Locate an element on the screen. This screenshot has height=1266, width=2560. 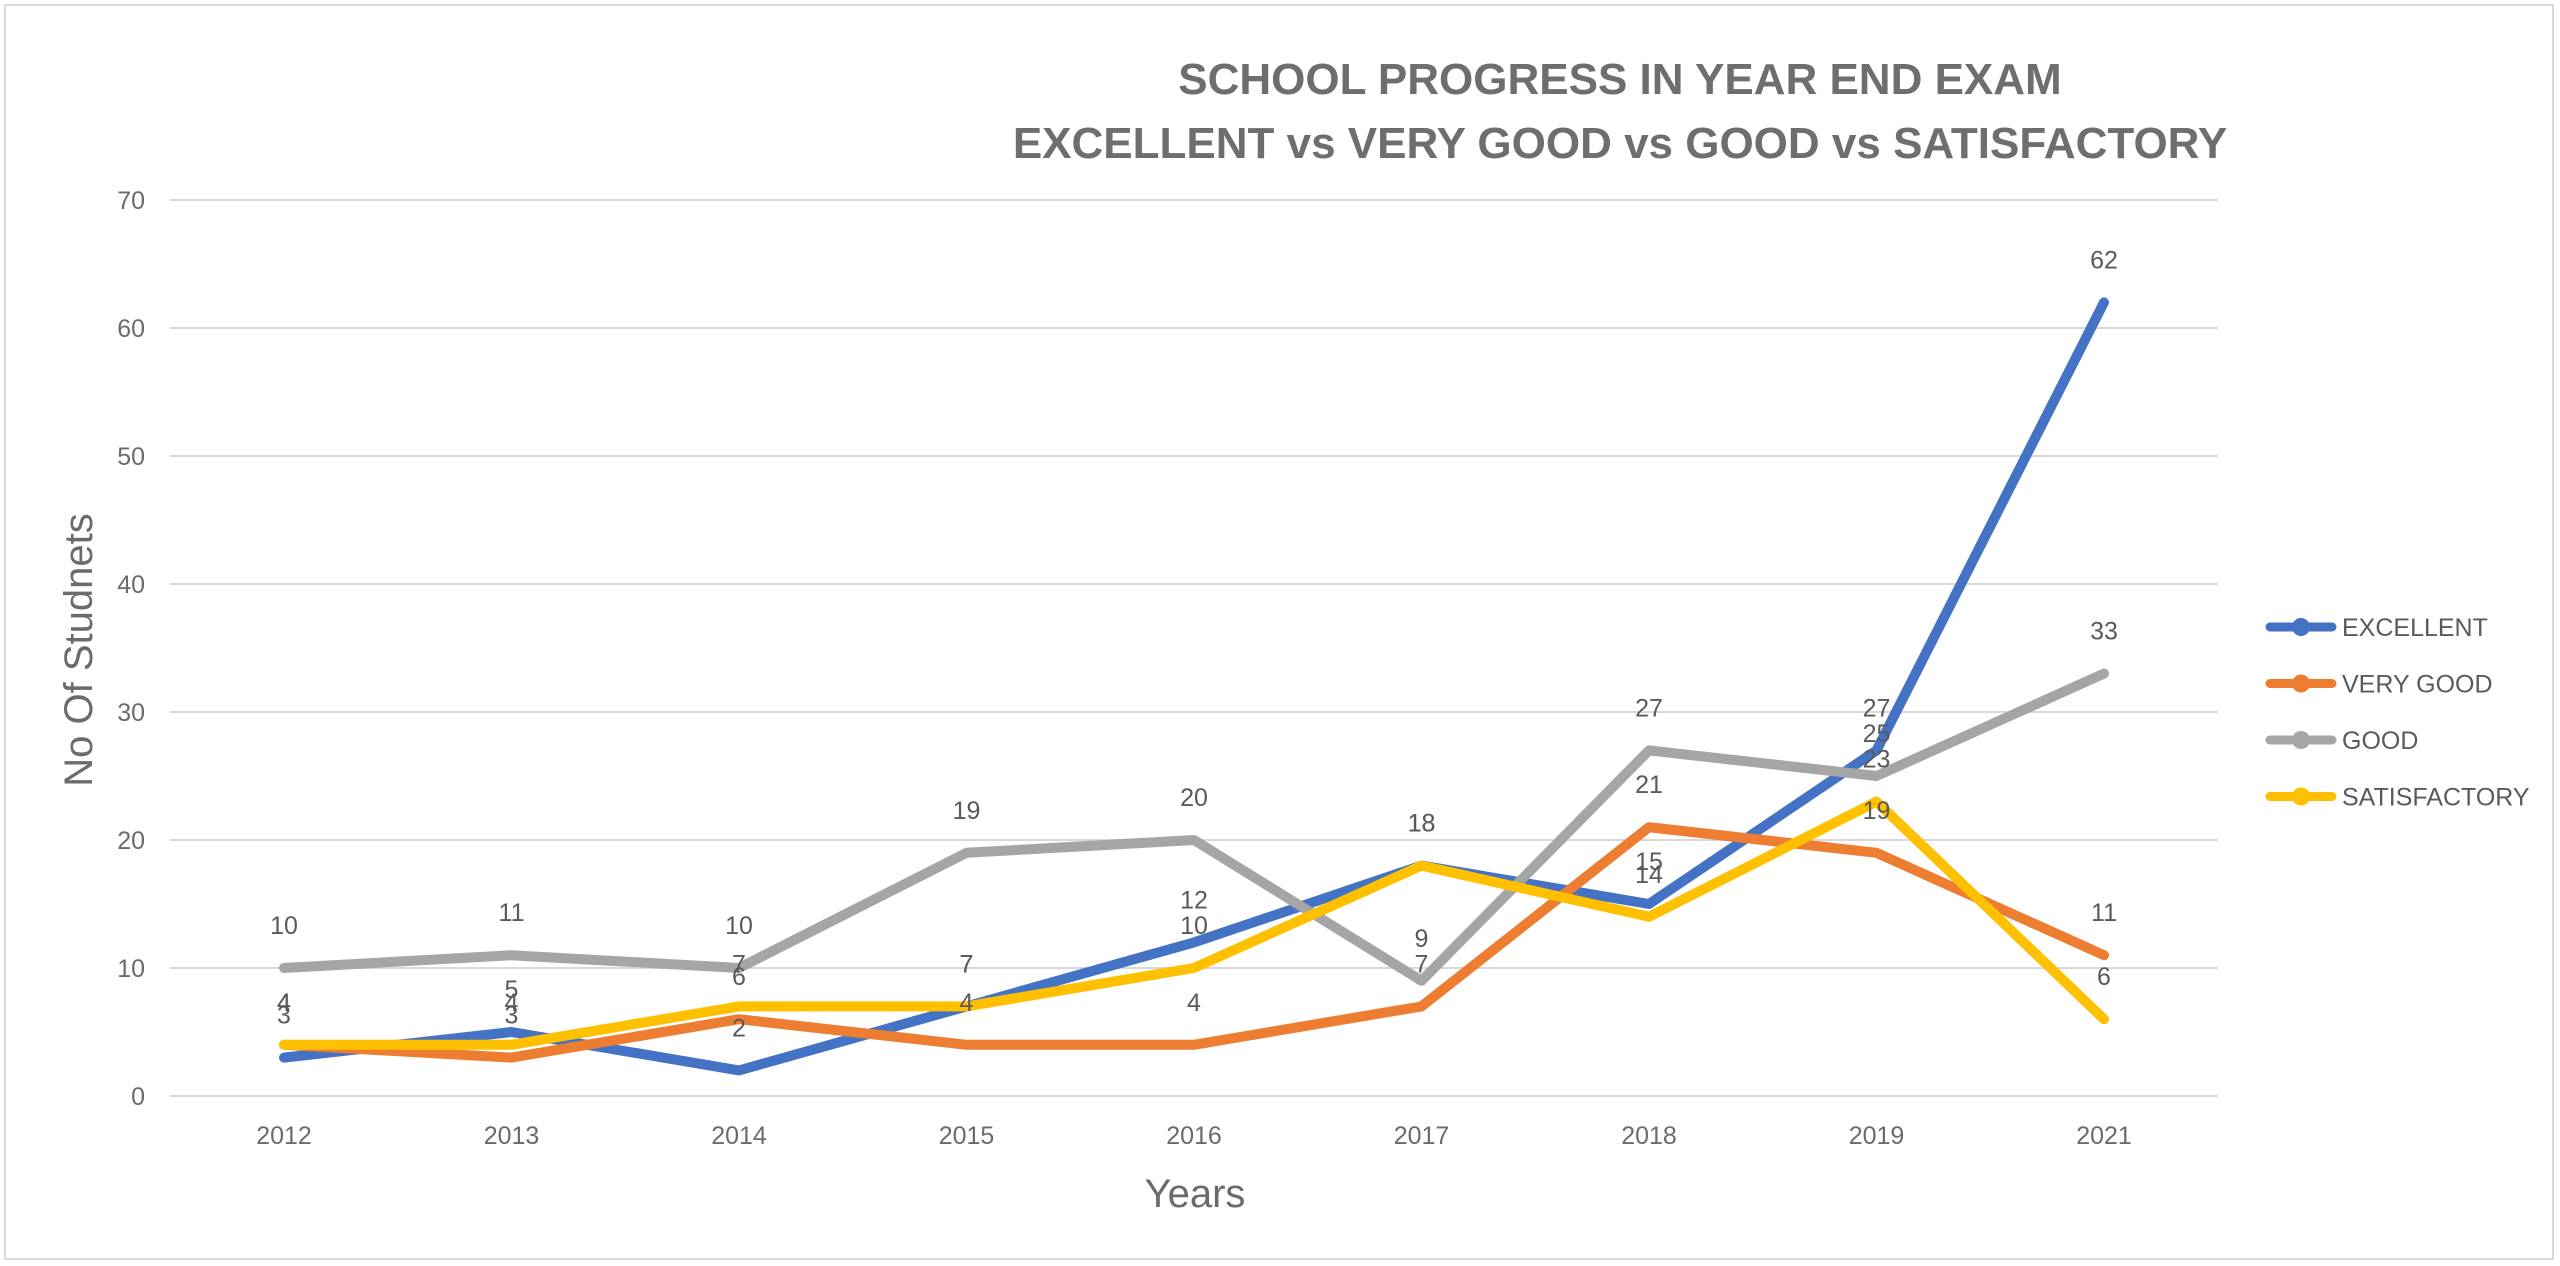
data-label-very-good: 21 is located at coordinates (1649, 785).